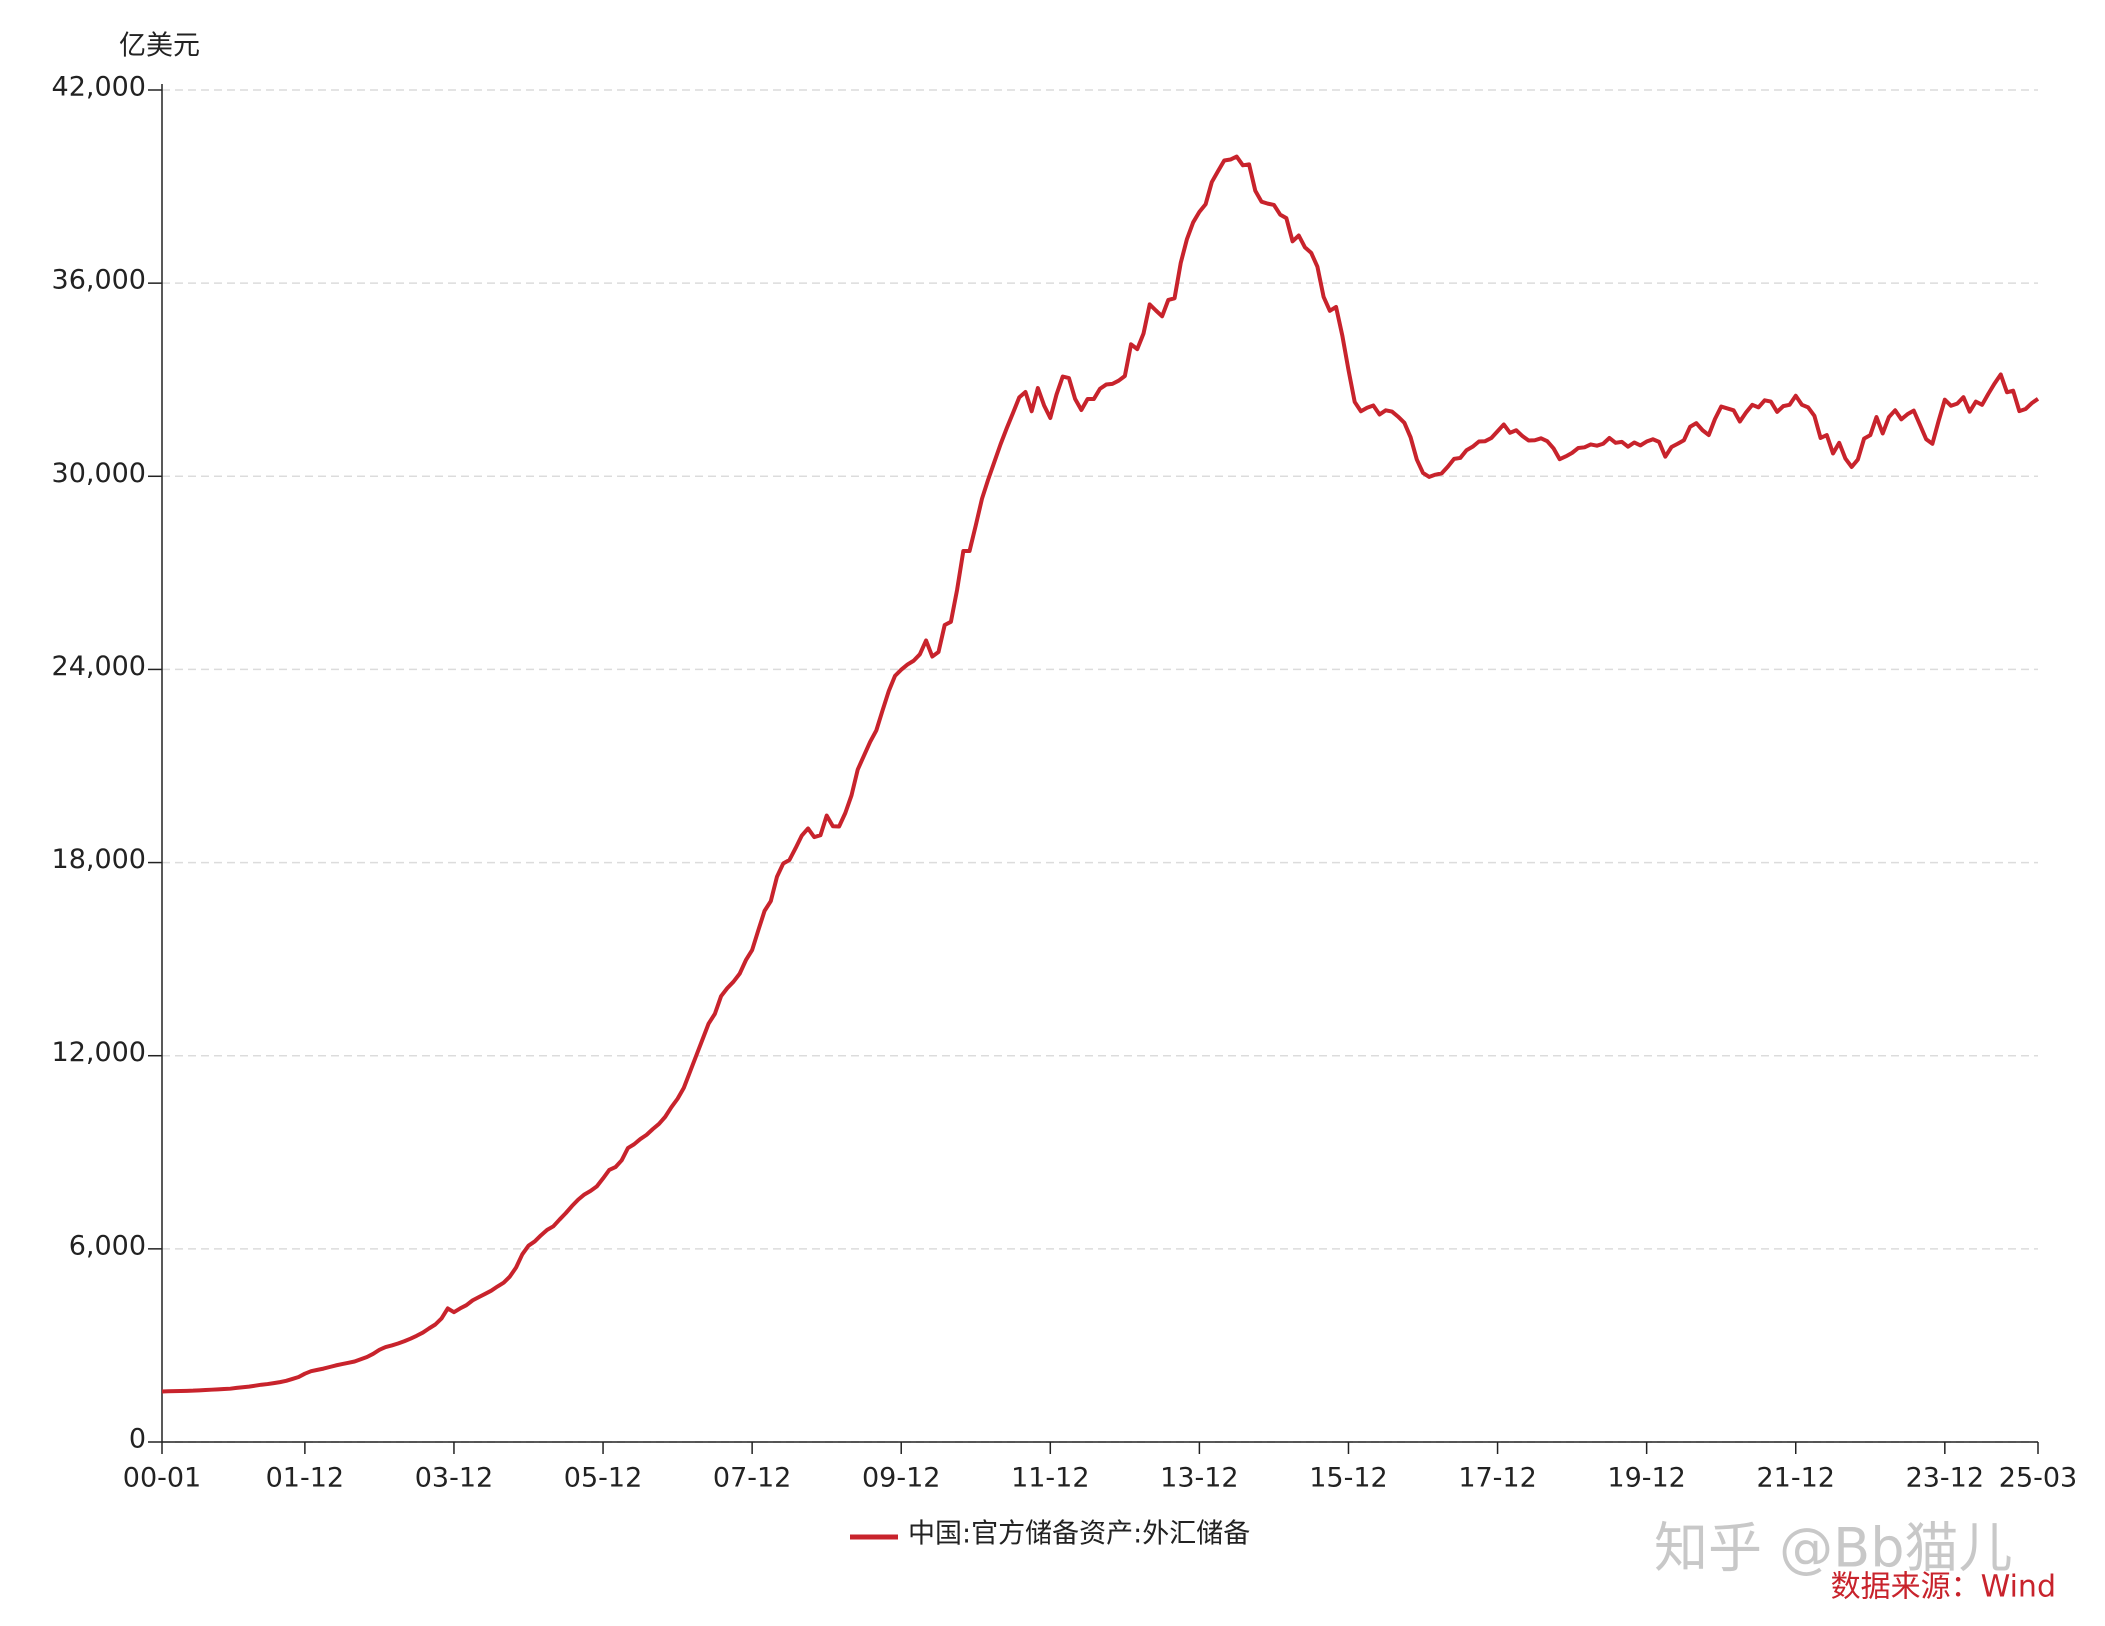 This screenshot has width=2105, height=1626. Describe the element at coordinates (99, 666) in the screenshot. I see `y-tick-label: 24,000` at that location.